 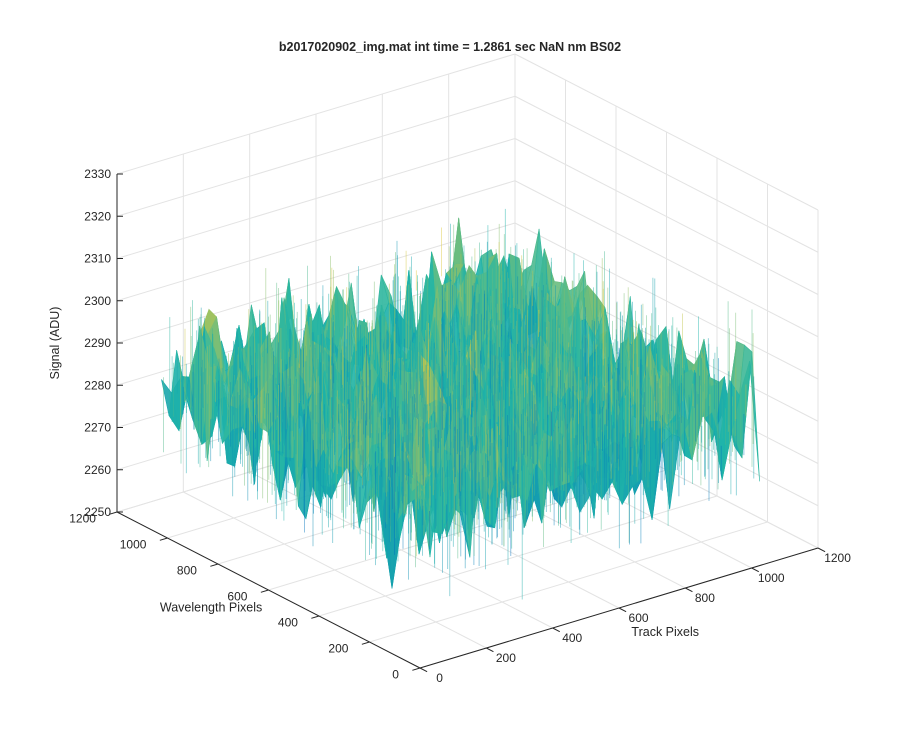 What do you see at coordinates (97, 512) in the screenshot?
I see `z-tick-label: 2250` at bounding box center [97, 512].